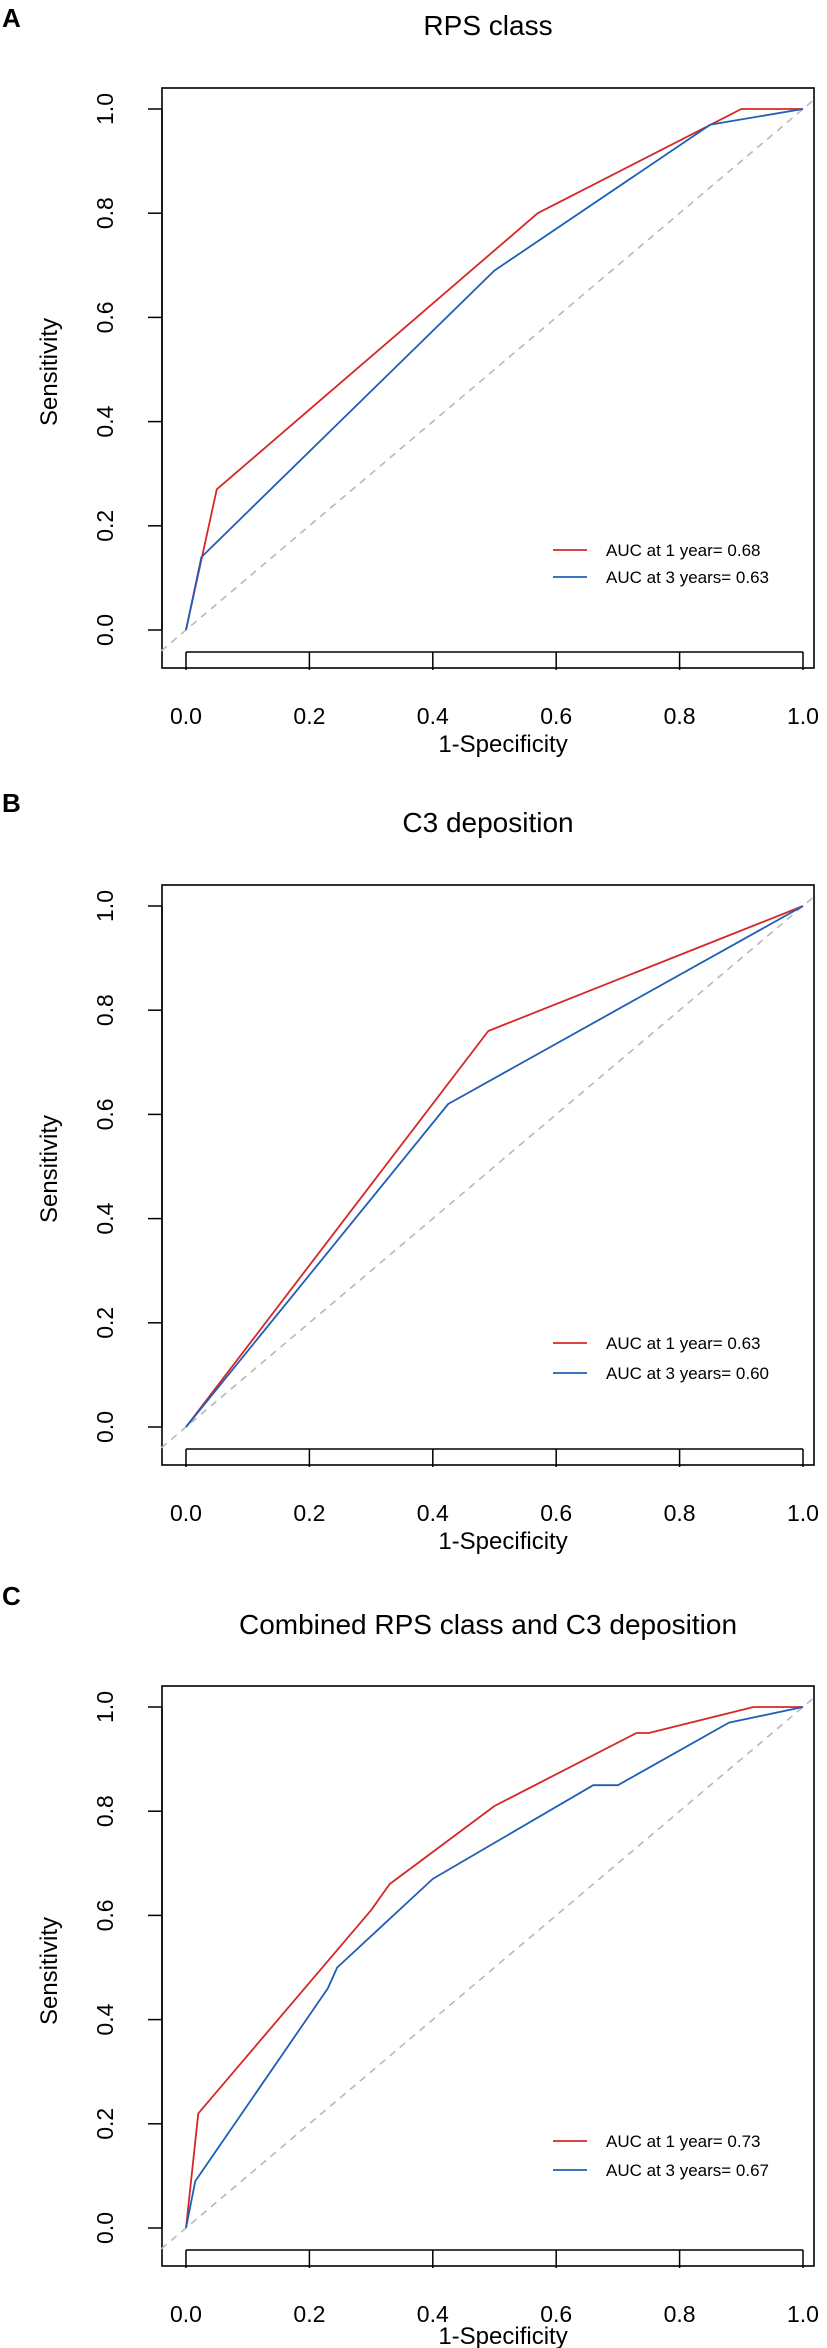 The width and height of the screenshot is (827, 2348). I want to click on y-tick-label-c: 0.0, so click(105, 2228).